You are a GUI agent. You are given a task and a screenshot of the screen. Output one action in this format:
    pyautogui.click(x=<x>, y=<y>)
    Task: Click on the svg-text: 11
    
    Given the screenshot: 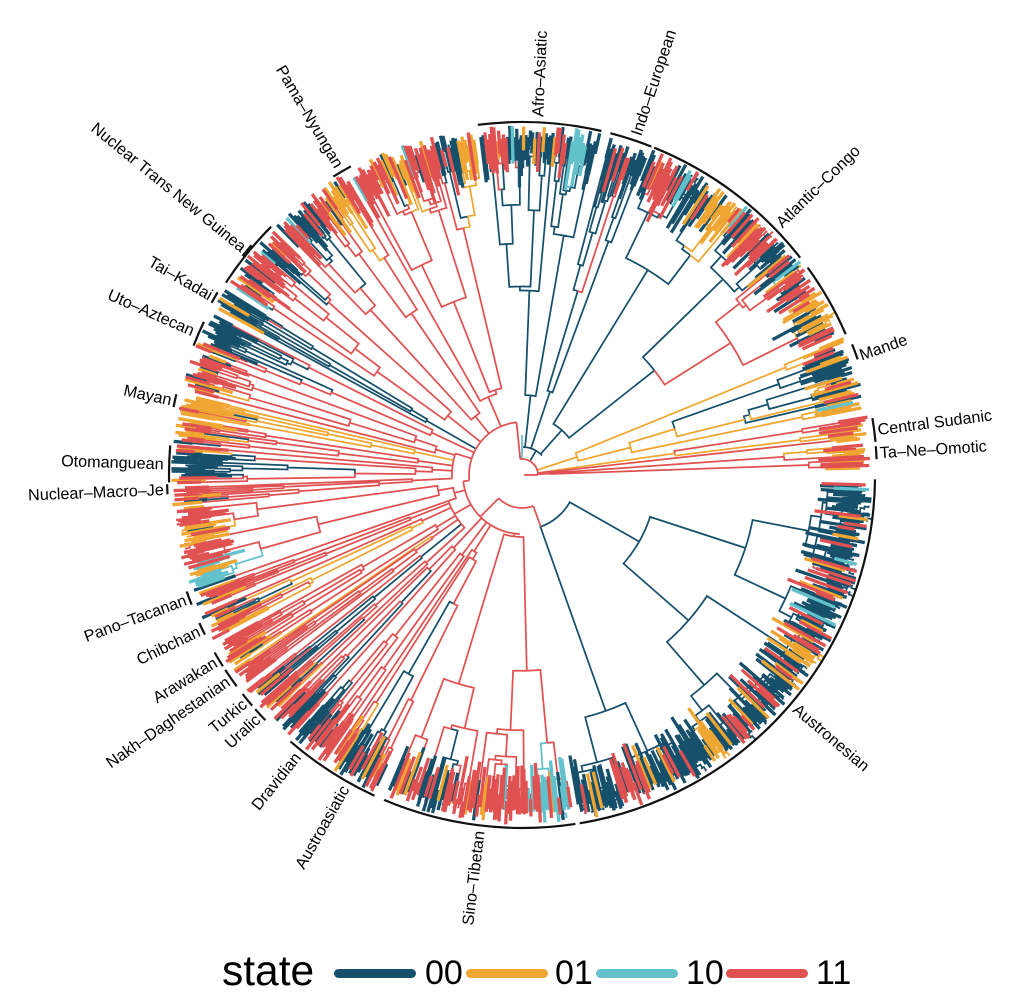 What is the action you would take?
    pyautogui.click(x=833, y=973)
    